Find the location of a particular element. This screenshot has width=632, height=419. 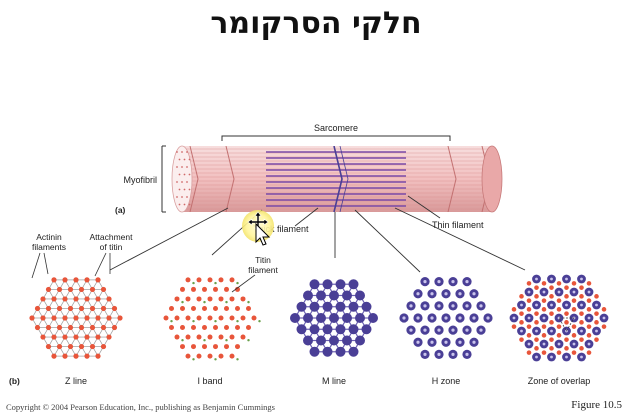

leader-zone-overlap is located at coordinates (460, 239).